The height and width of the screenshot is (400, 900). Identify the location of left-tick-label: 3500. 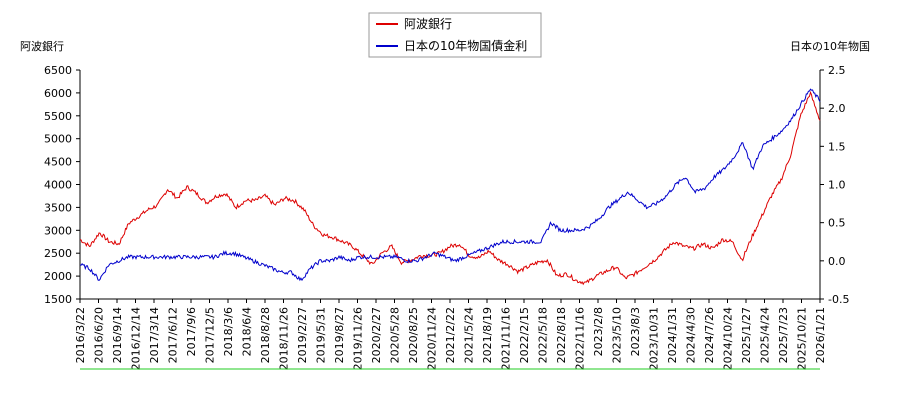
(58, 207).